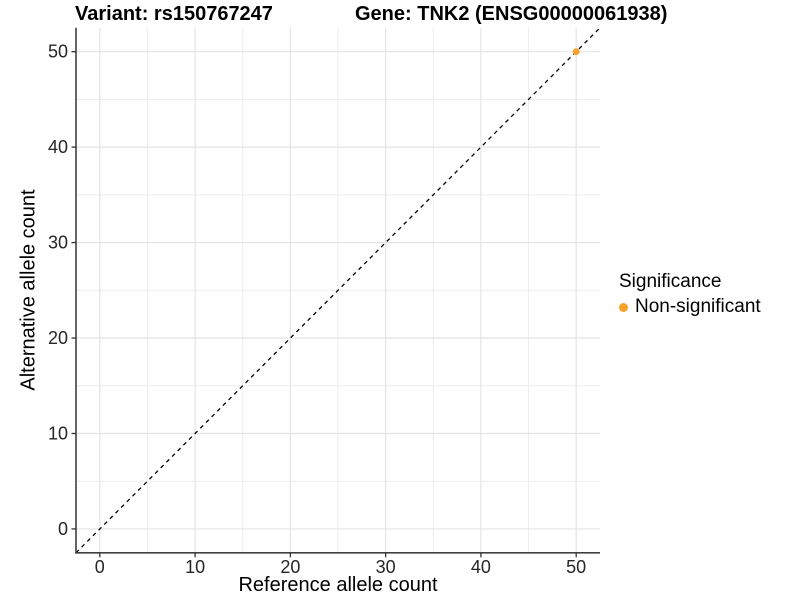  Describe the element at coordinates (576, 52) in the screenshot. I see `data-point` at that location.